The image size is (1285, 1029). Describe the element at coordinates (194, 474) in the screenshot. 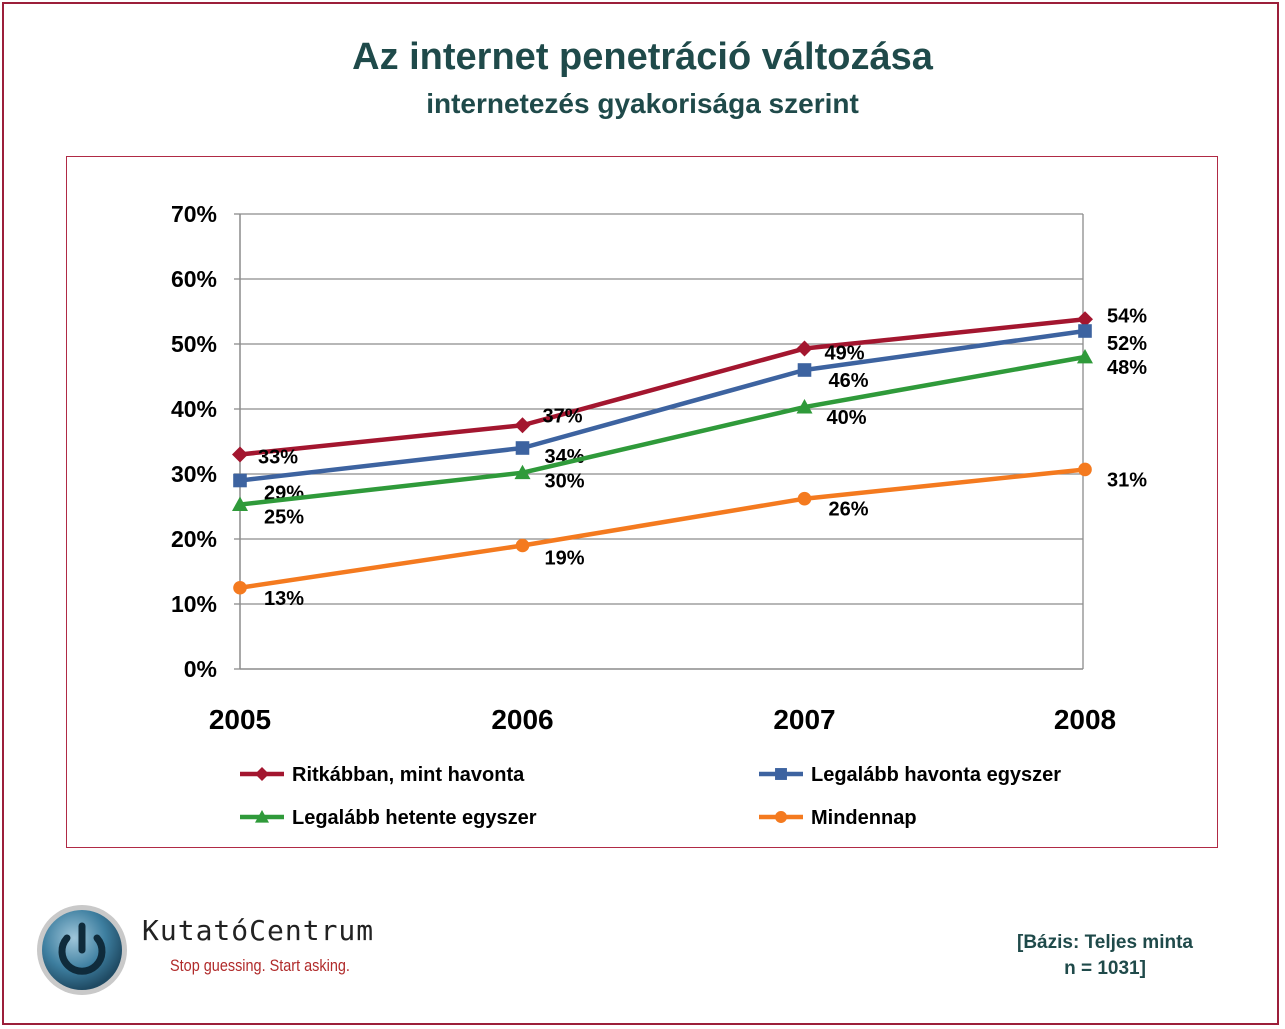

I see `y-tick-label: 30%` at that location.